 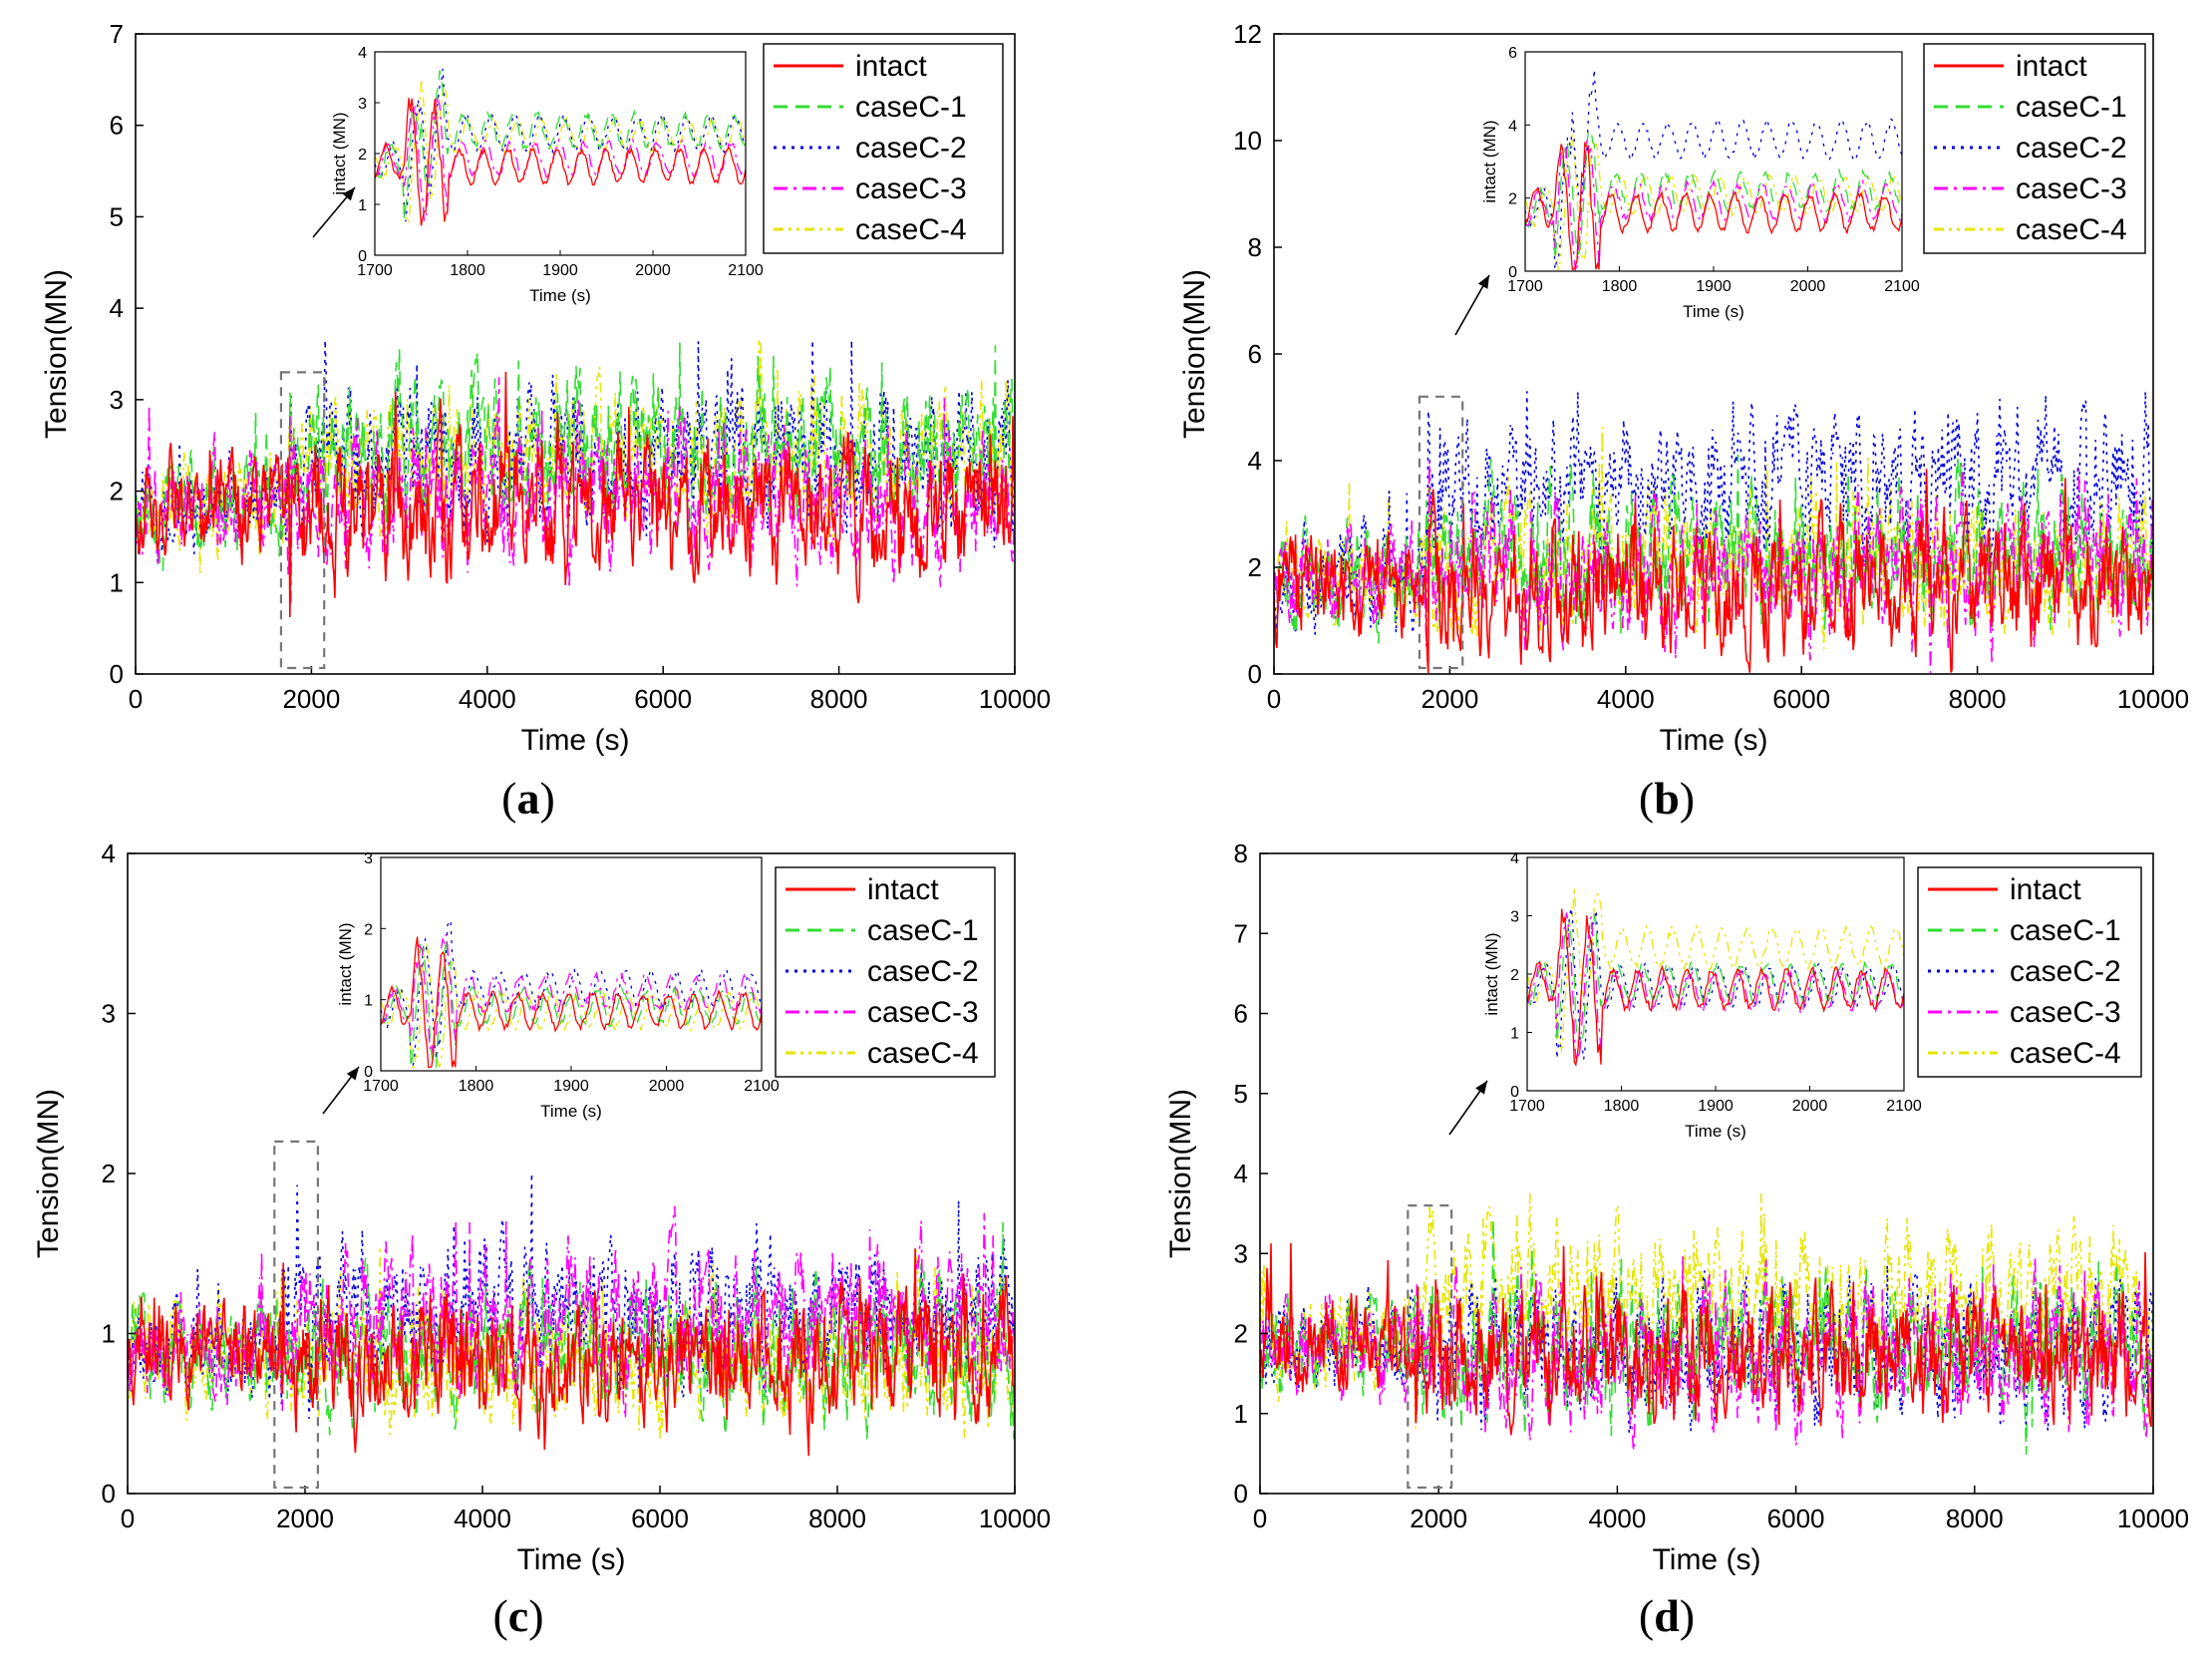 What do you see at coordinates (1667, 1615) in the screenshot?
I see `caption-letter: d` at bounding box center [1667, 1615].